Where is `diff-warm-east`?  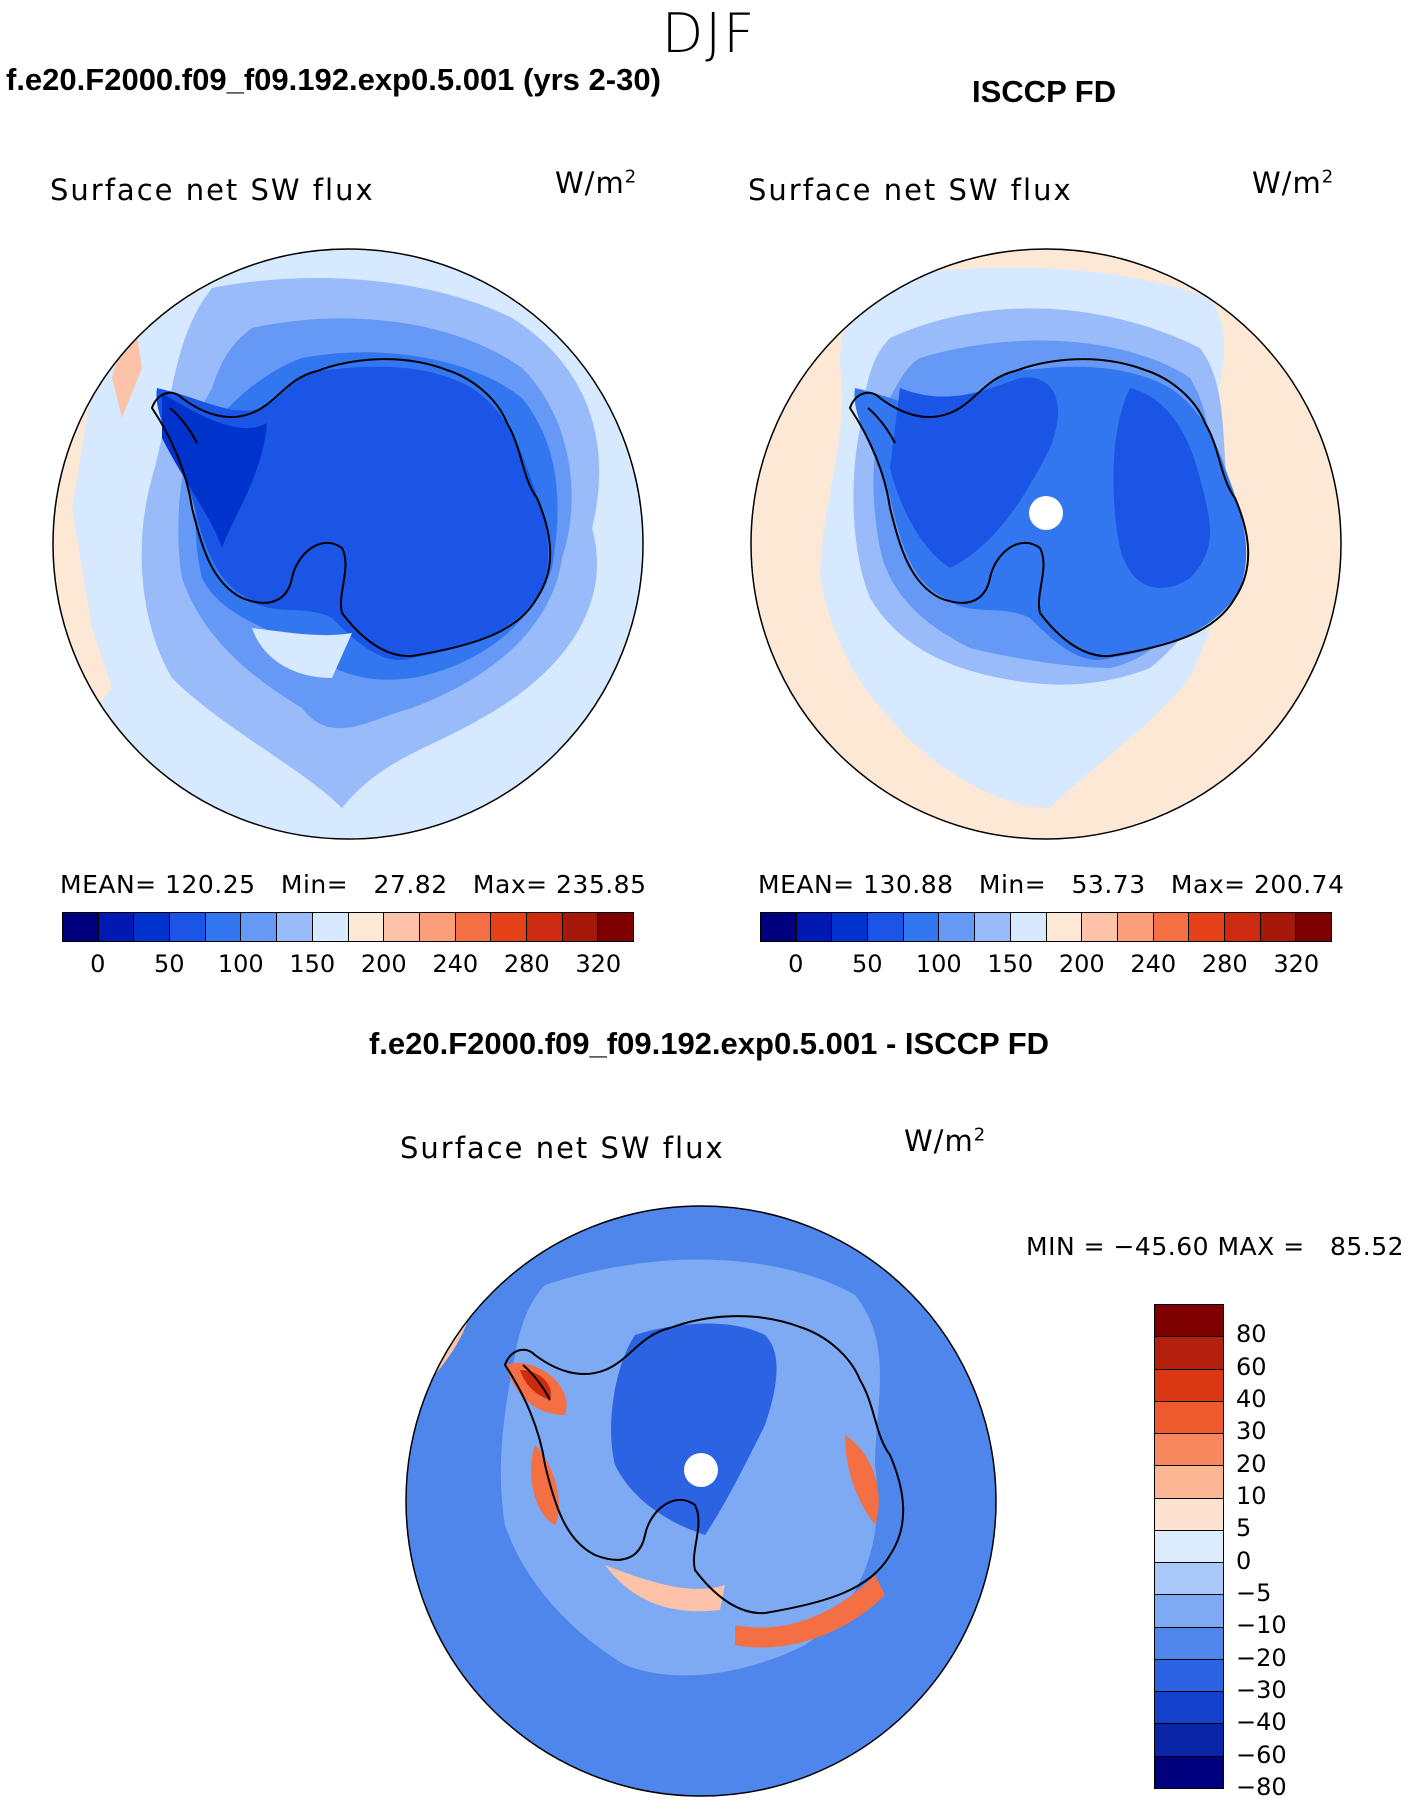
diff-warm-east is located at coordinates (810, 1611).